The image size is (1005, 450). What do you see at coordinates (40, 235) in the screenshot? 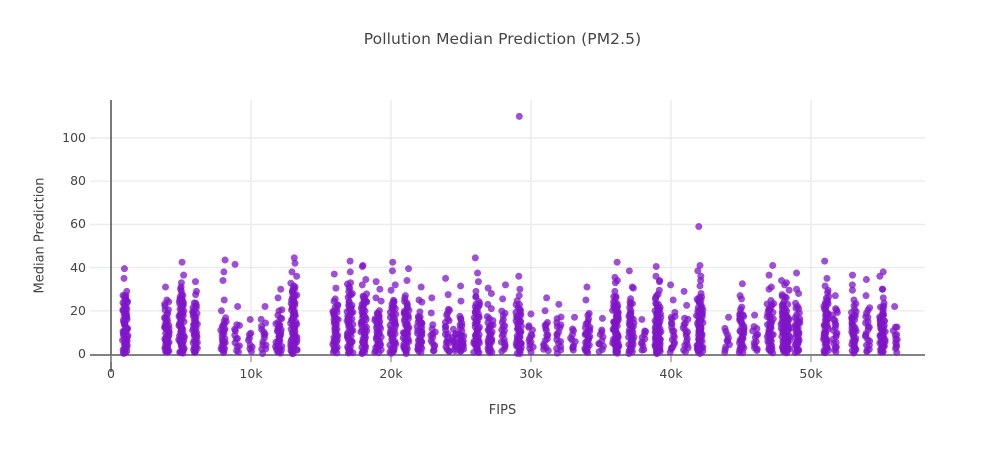
I see `y-axis-title: Median Prediction` at bounding box center [40, 235].